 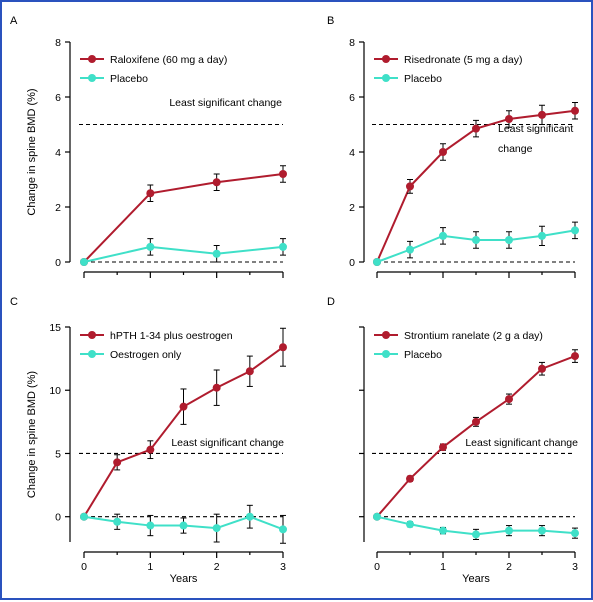 I want to click on series-line-placebo, so click(x=183, y=254).